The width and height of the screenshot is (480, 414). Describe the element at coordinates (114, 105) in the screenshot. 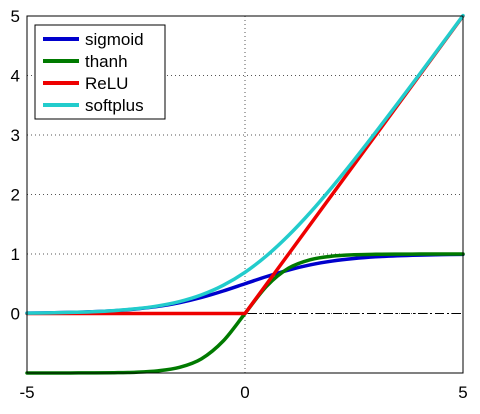

I see `legend-label-softplus: softplus` at that location.